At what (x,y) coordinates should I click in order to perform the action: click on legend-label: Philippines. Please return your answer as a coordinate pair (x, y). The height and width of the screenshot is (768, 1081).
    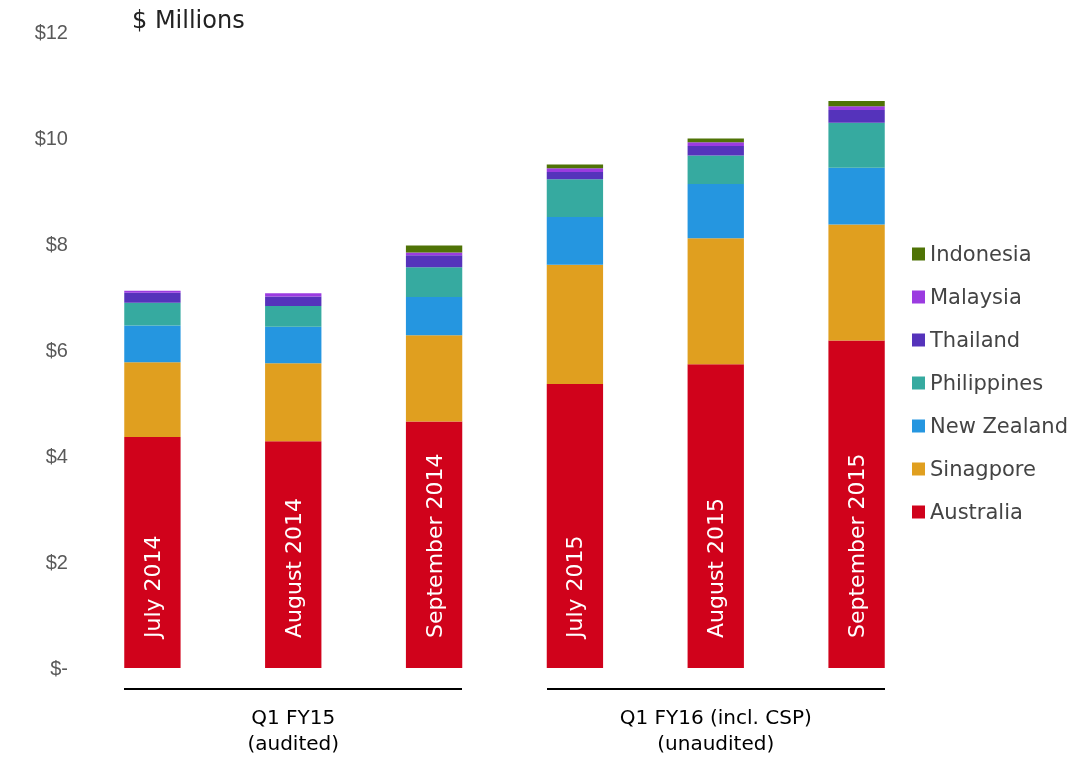
    Looking at the image, I should click on (987, 383).